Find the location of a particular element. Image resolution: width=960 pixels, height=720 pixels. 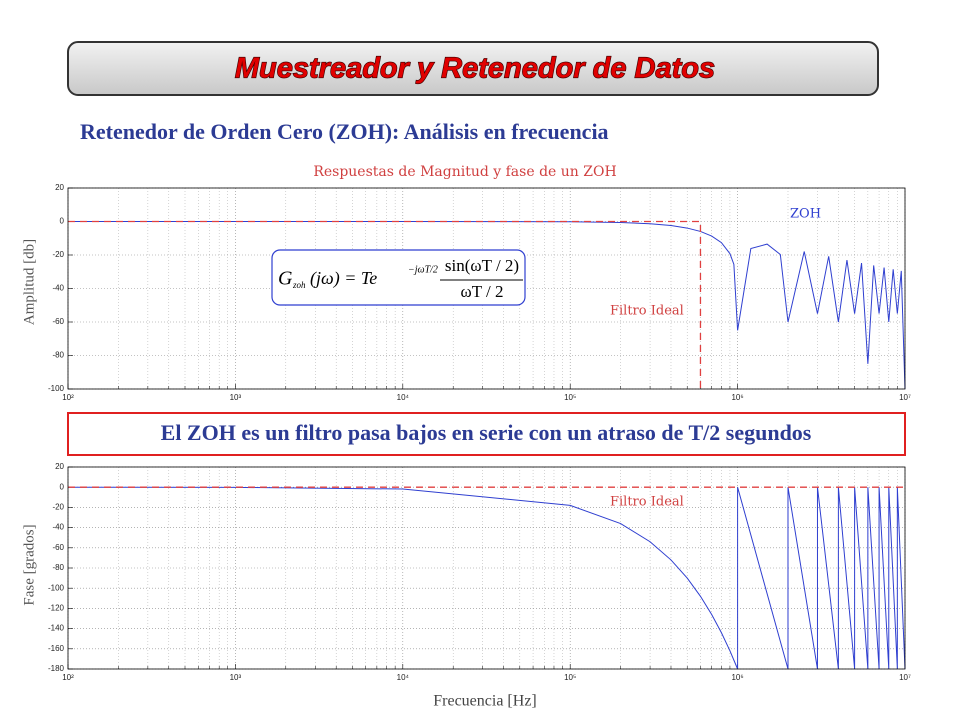

formula-symbol: G is located at coordinates (285, 279).